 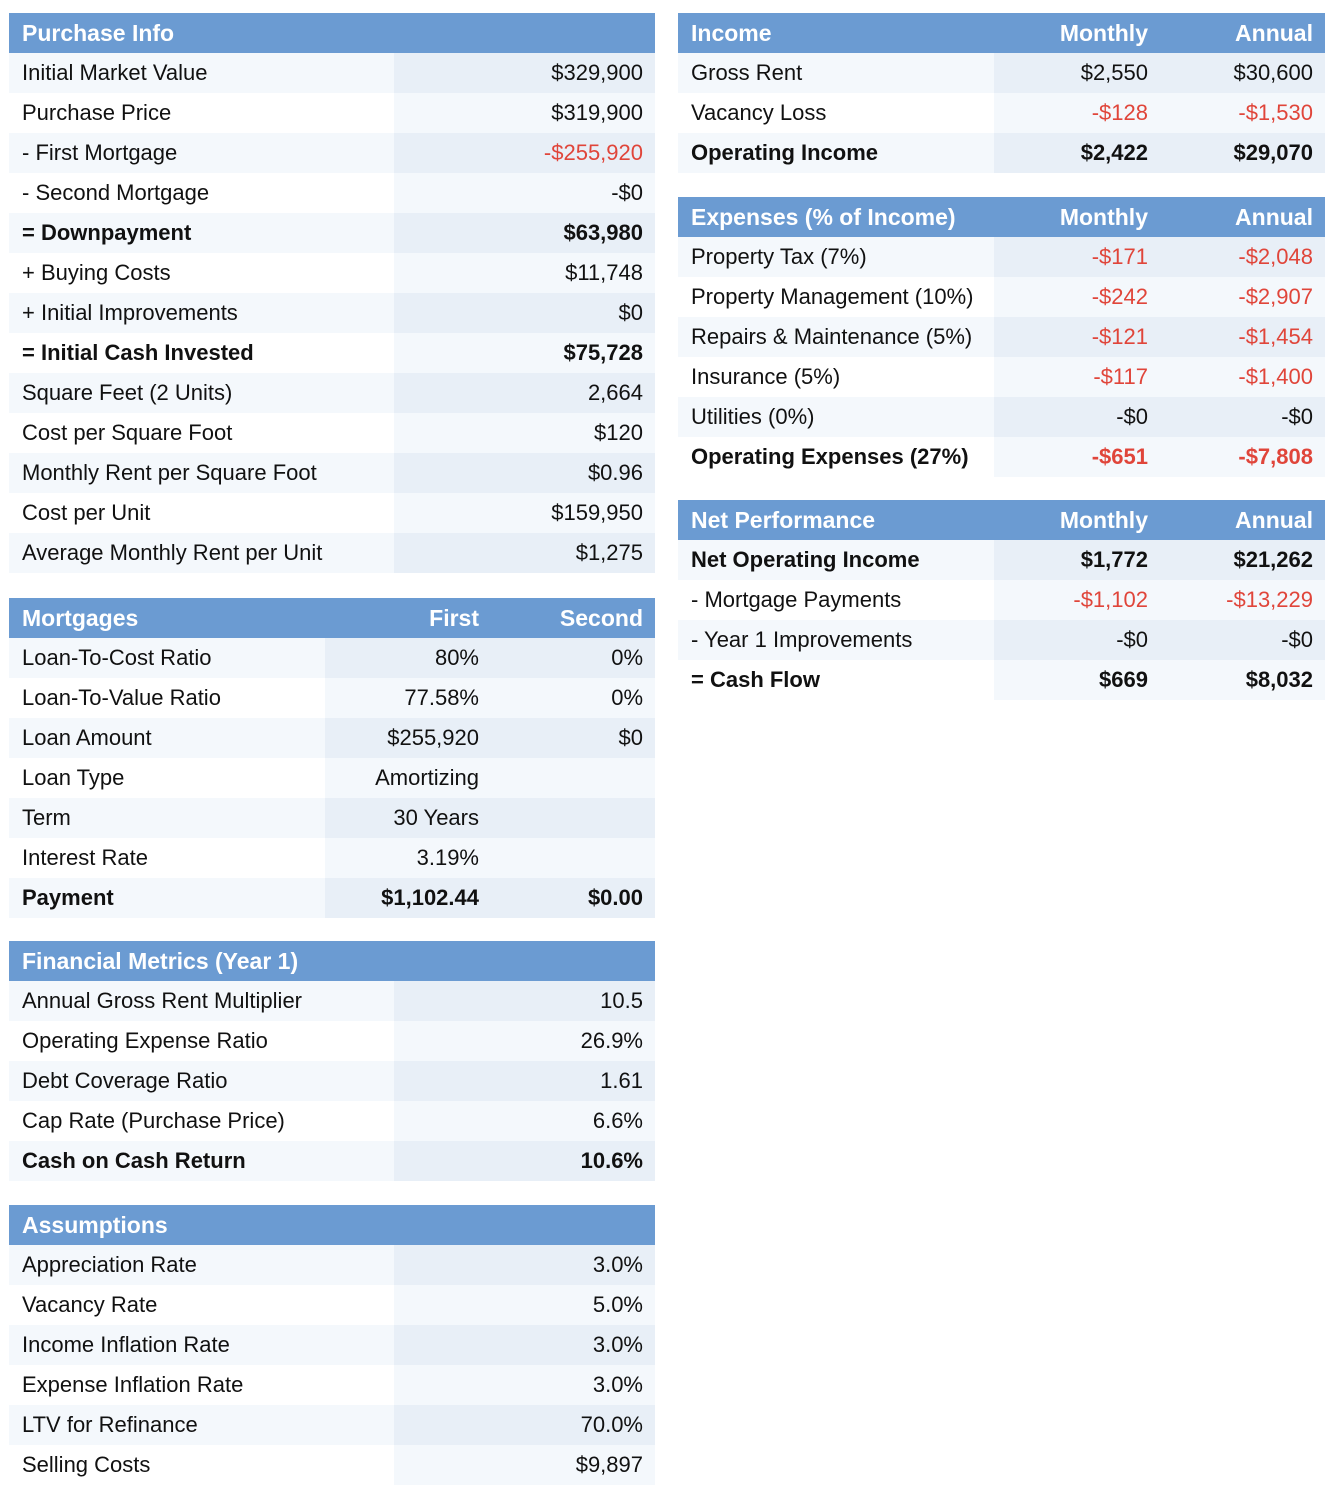 What do you see at coordinates (332, 233) in the screenshot?
I see `table-row: = Downpayment $63,980` at bounding box center [332, 233].